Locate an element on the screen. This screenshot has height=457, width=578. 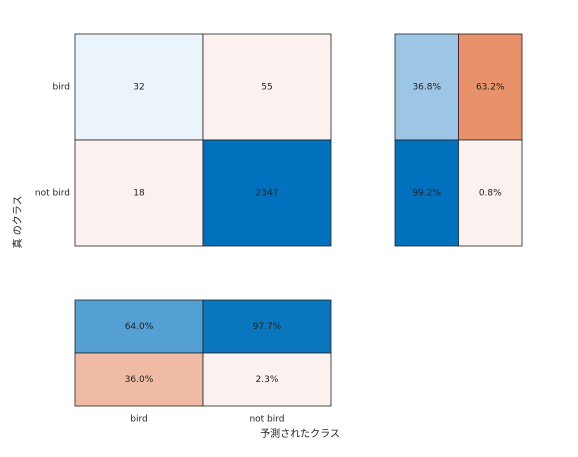
cell-label: 63.2% is located at coordinates (490, 88).